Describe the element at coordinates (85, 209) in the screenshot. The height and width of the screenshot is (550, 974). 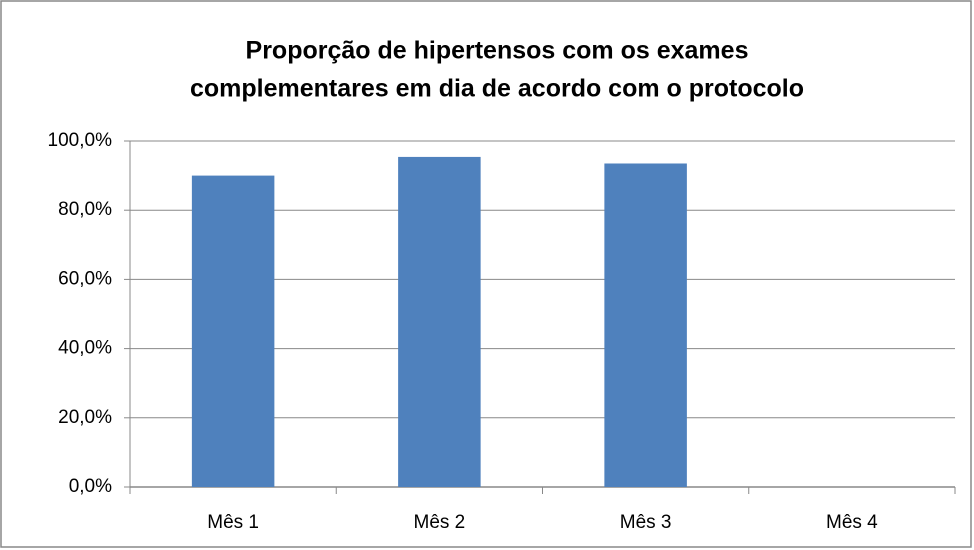
I see `y-tick-label: 80,0%` at that location.